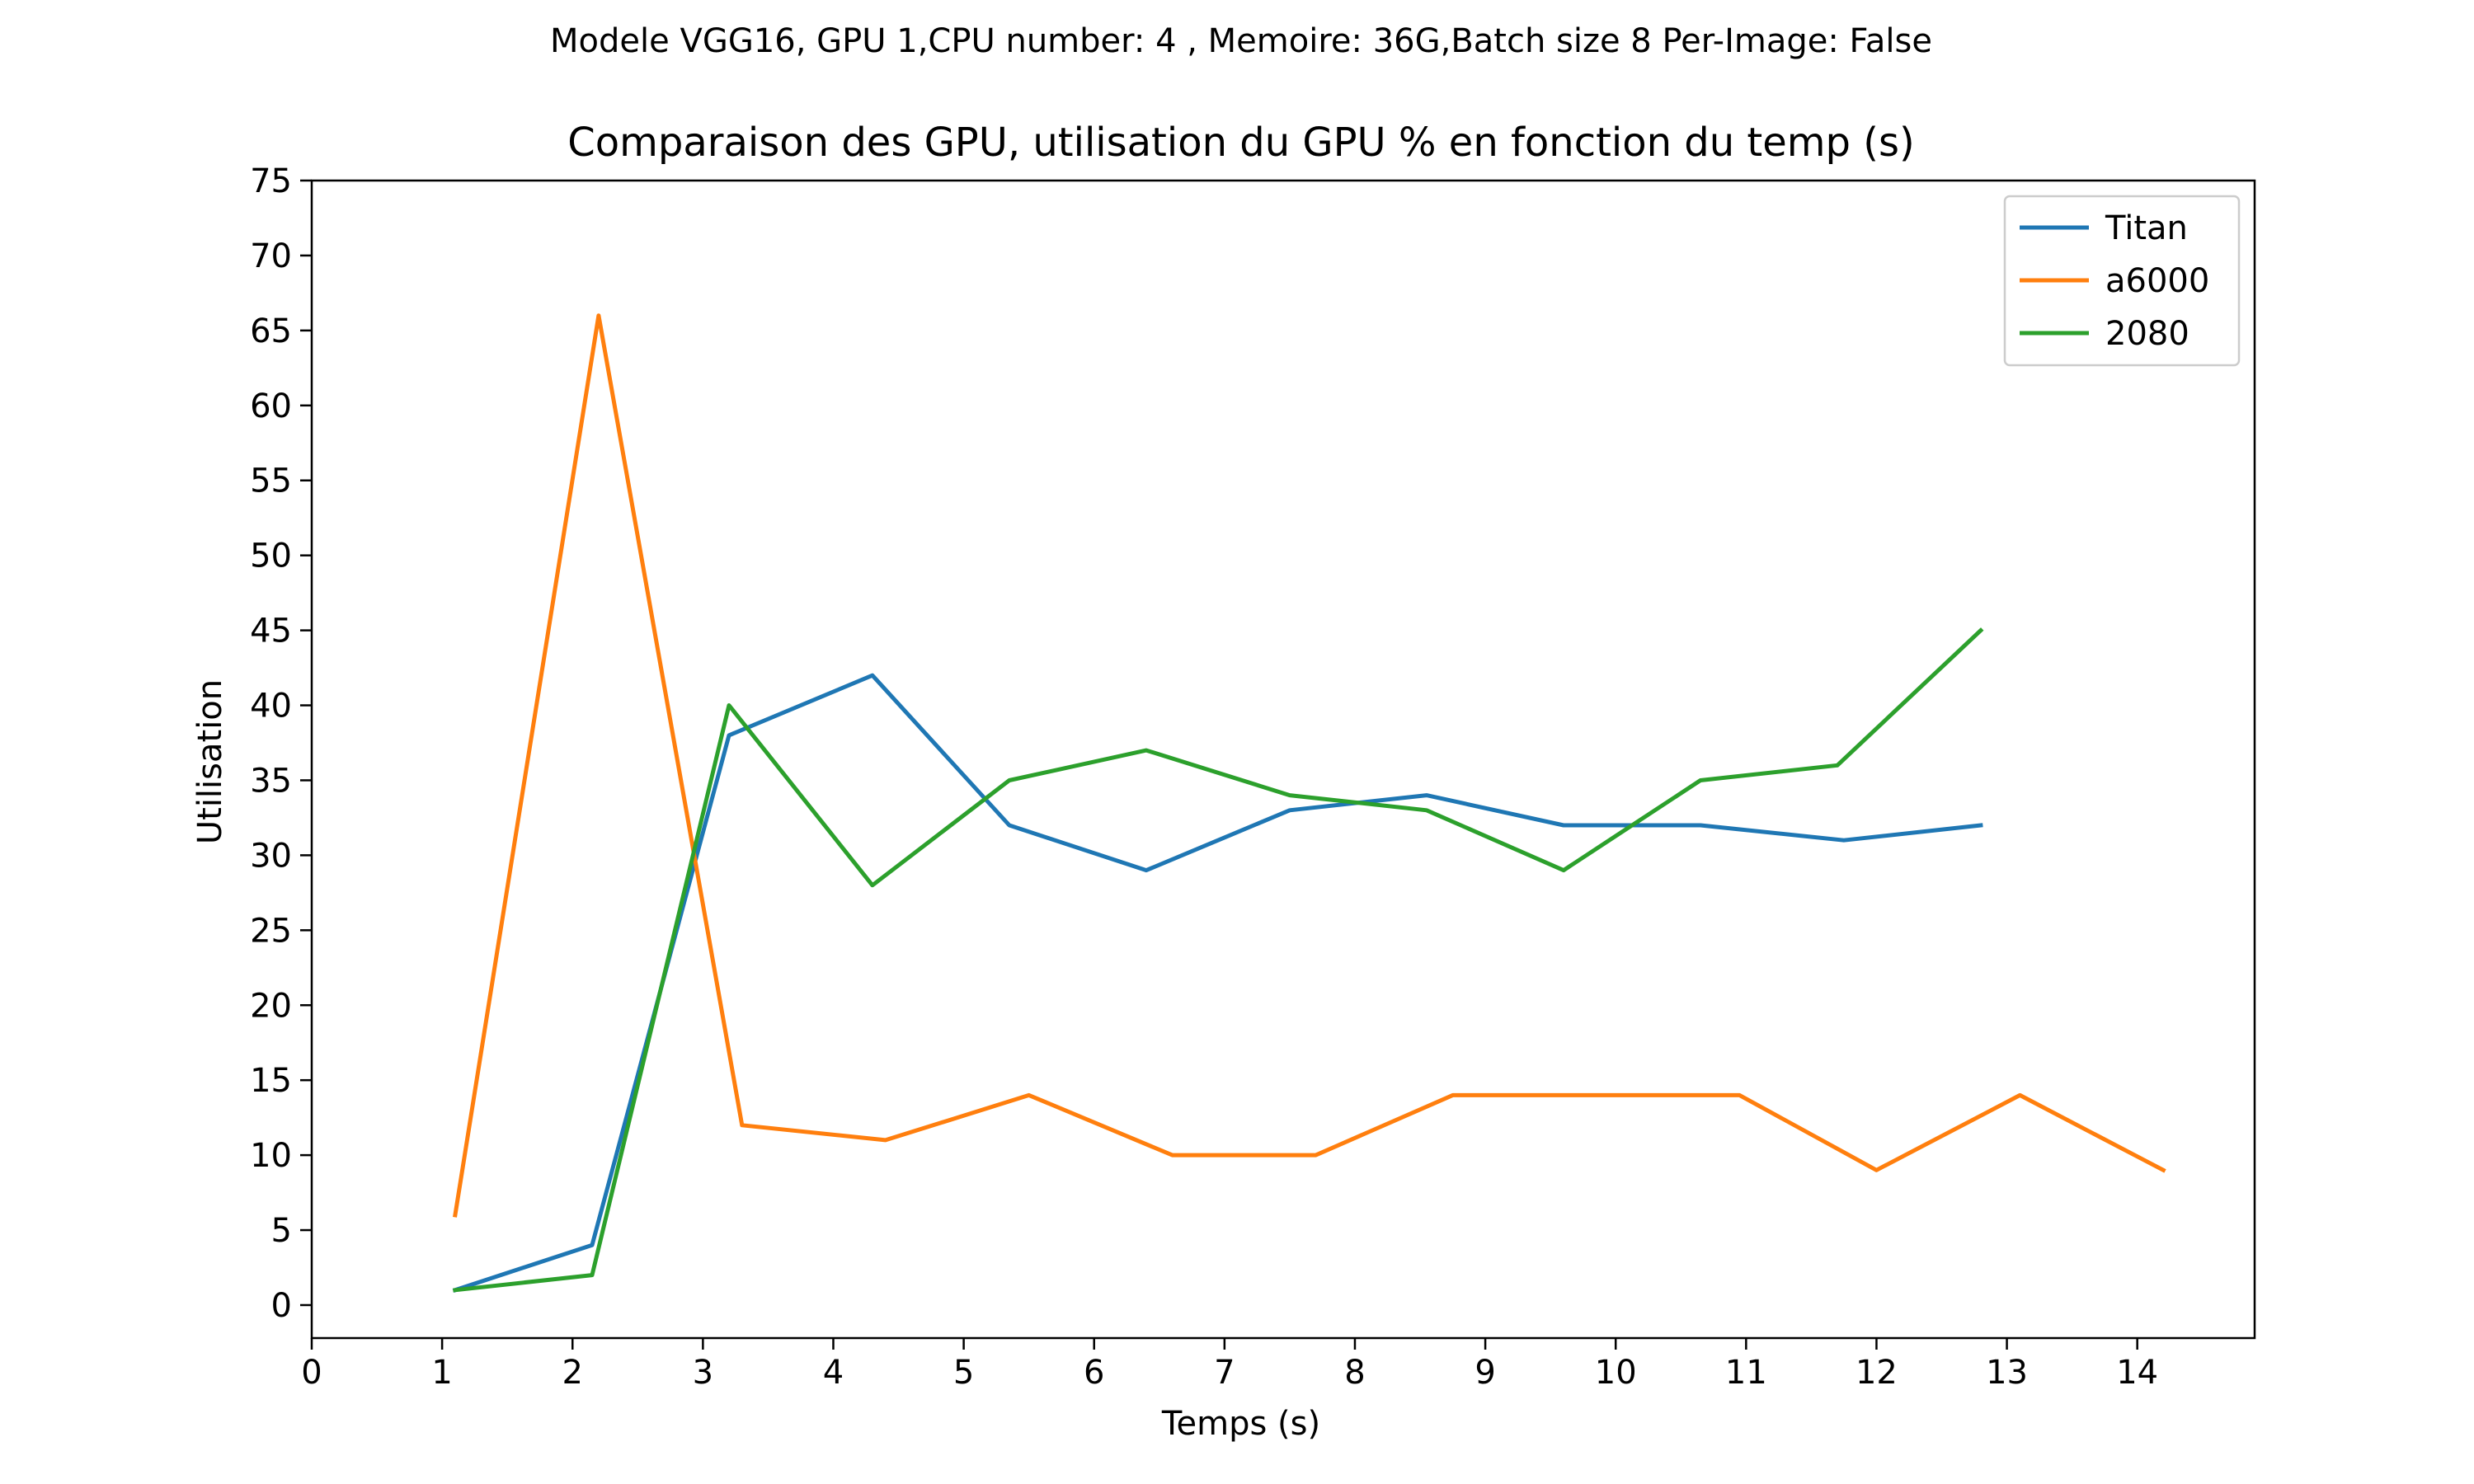 Image resolution: width=2474 pixels, height=1484 pixels. I want to click on y-axis-label: Utilisation, so click(210, 761).